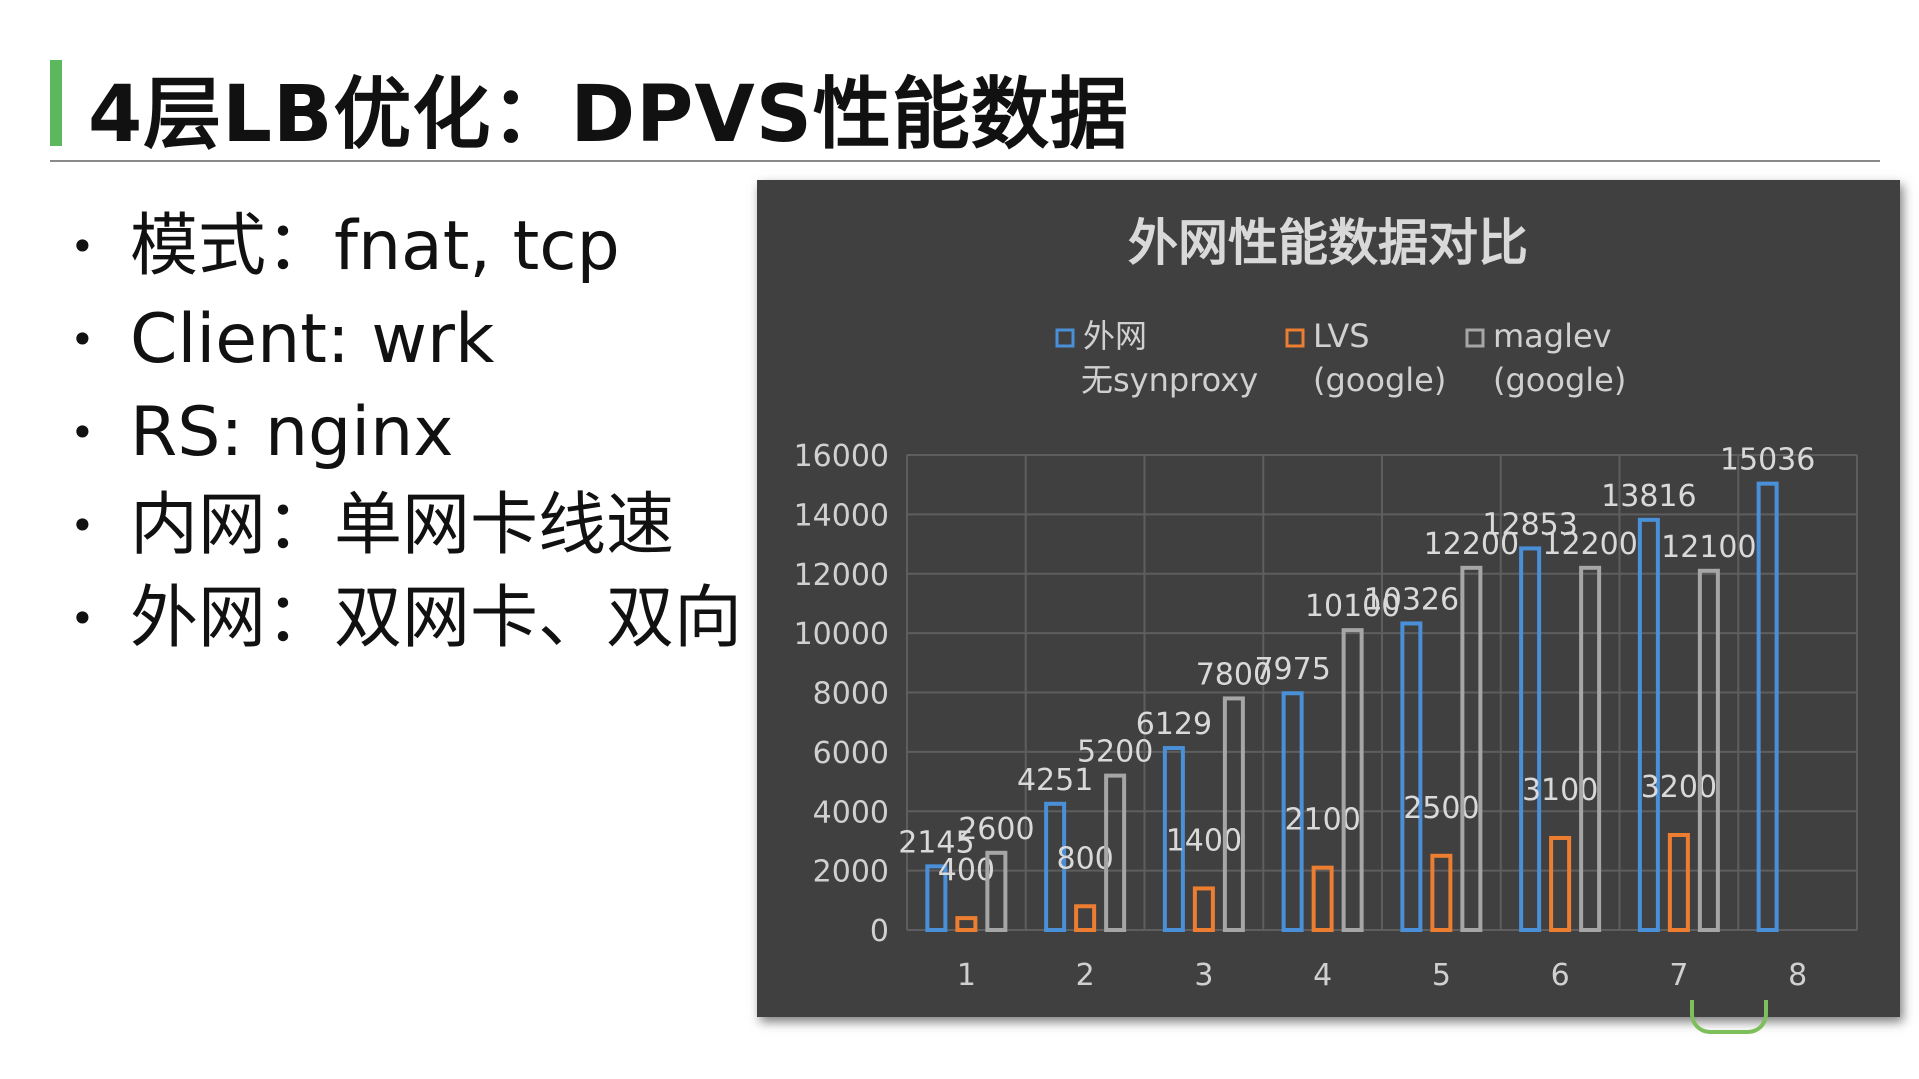 This screenshot has width=1919, height=1079. Describe the element at coordinates (1322, 820) in the screenshot. I see `data-label: 2100` at that location.